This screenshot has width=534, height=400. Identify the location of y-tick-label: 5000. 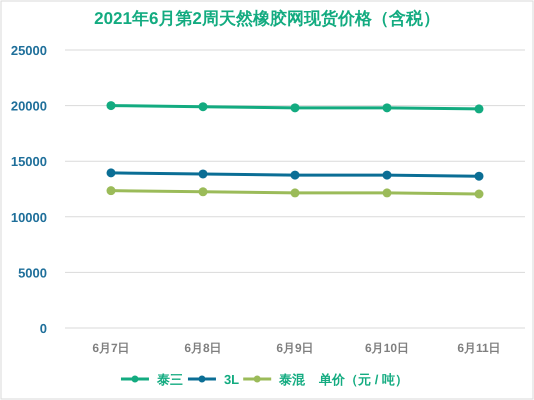
(32, 272).